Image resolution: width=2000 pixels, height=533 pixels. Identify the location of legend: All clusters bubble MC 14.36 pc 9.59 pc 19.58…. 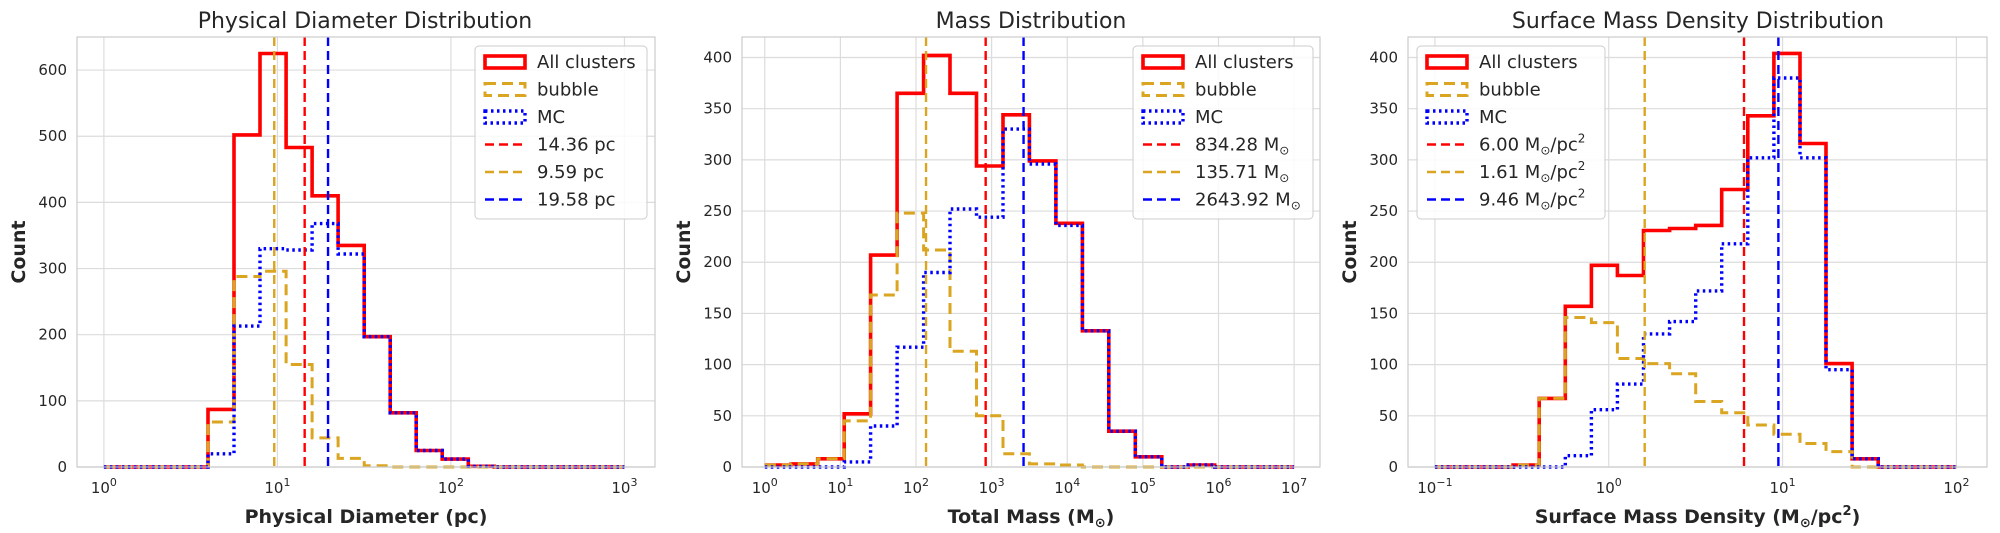
(561, 132).